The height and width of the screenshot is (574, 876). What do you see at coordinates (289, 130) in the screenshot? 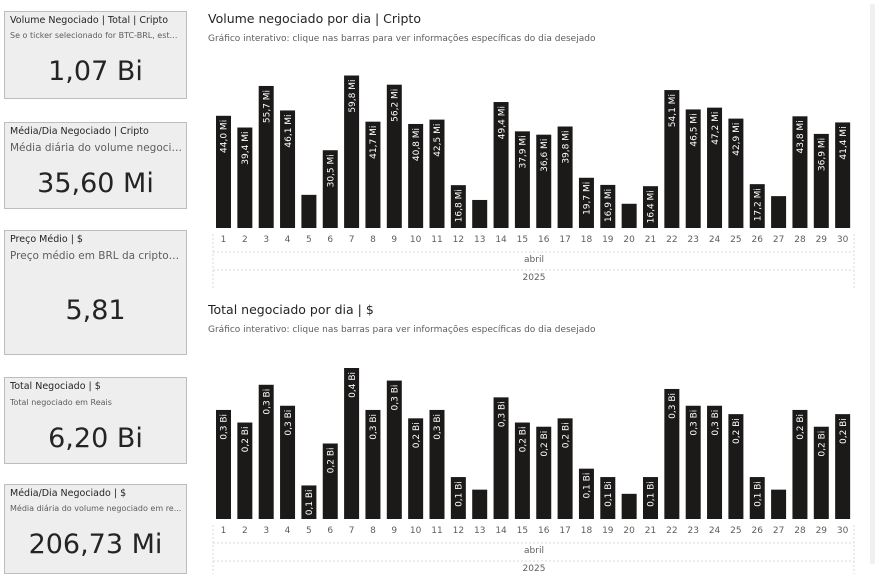
I see `data-label: 46,1 Mi` at bounding box center [289, 130].